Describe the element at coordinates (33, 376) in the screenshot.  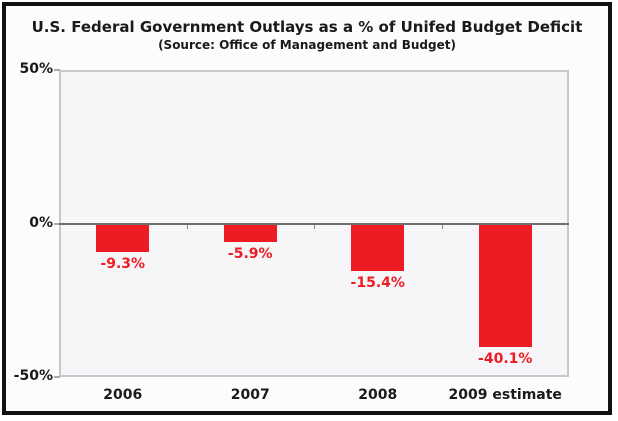
I see `y-tick-label: -50%` at that location.